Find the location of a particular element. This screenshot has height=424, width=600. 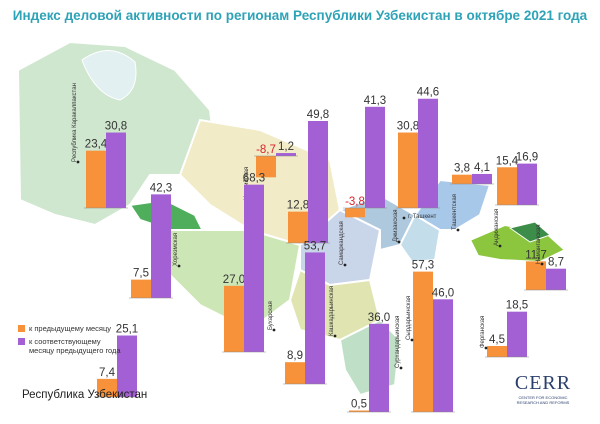

region-8-value-label-0: 27,0 is located at coordinates (234, 280).